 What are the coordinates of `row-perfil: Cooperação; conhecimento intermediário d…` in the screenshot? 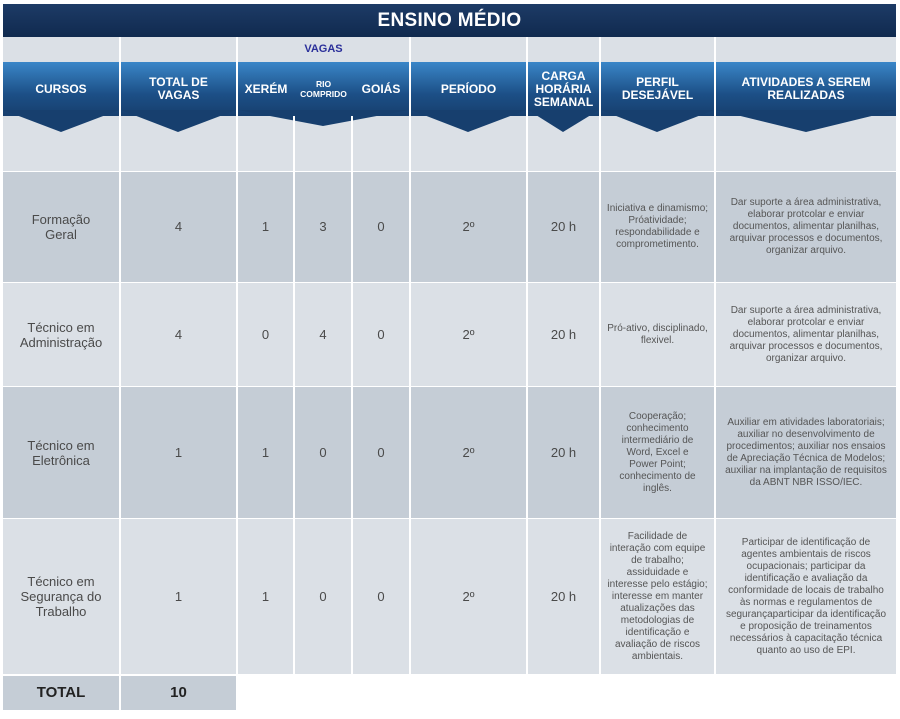 It's located at (657, 452).